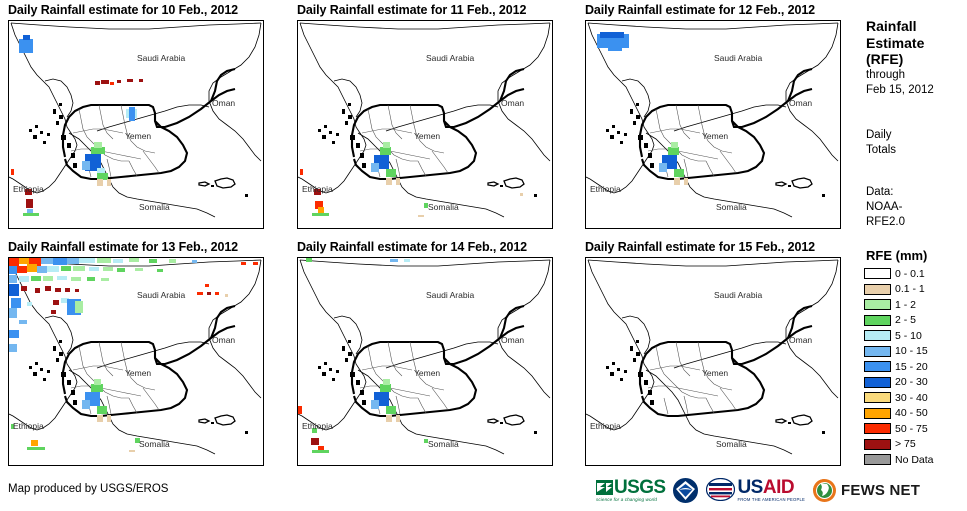  Describe the element at coordinates (911, 351) in the screenshot. I see `legend-label: 10 - 15` at that location.